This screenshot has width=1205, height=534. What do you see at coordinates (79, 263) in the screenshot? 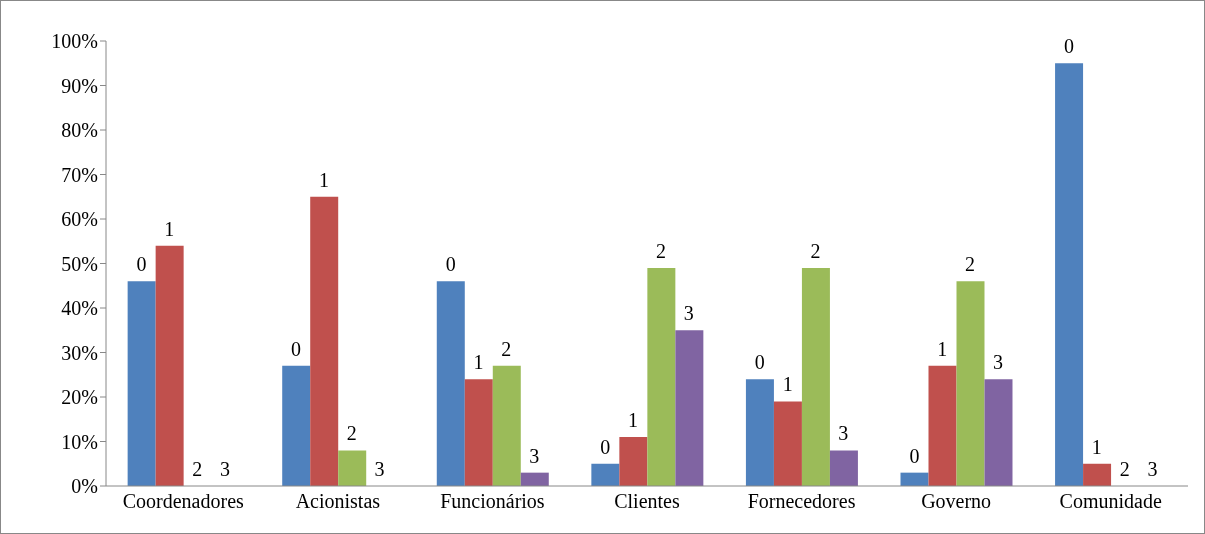
I see `y-tick-label: 50%` at bounding box center [79, 263].